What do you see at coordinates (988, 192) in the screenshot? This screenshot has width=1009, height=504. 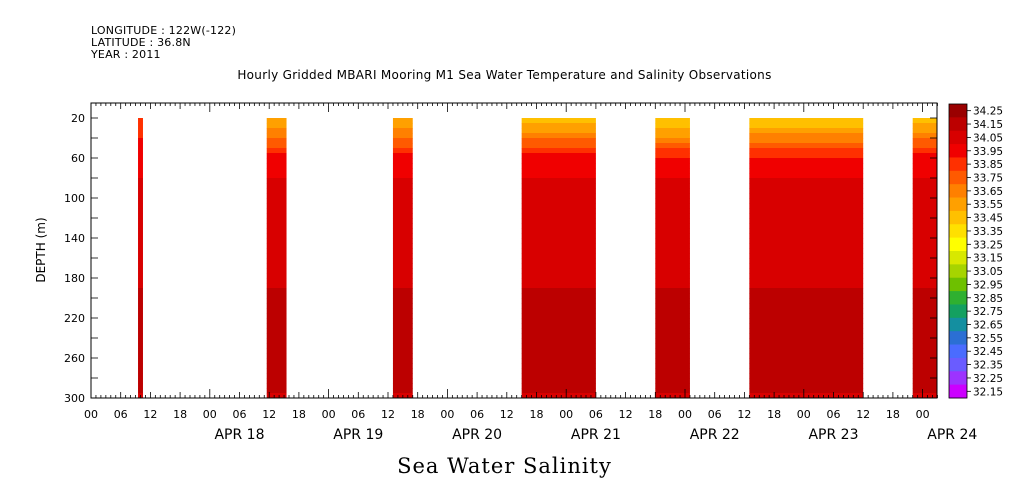 I see `colorbar-label: 33.65` at bounding box center [988, 192].